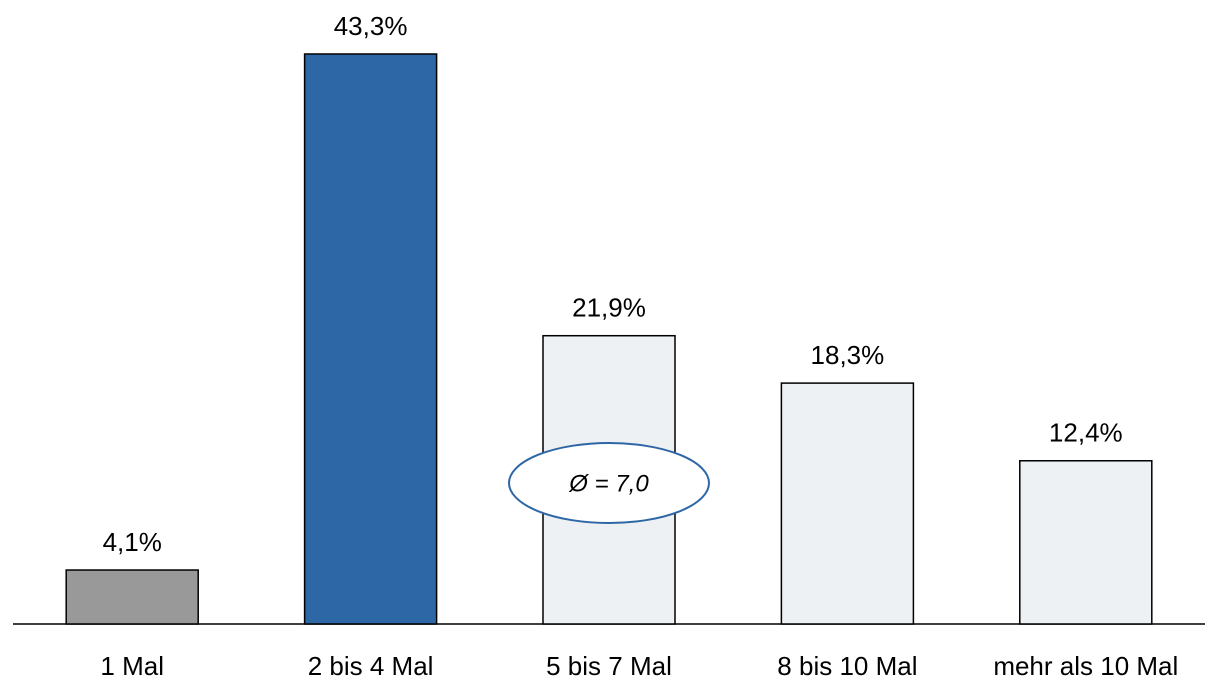 This screenshot has width=1205, height=685. Describe the element at coordinates (848, 355) in the screenshot. I see `value-label: 18,3%` at that location.